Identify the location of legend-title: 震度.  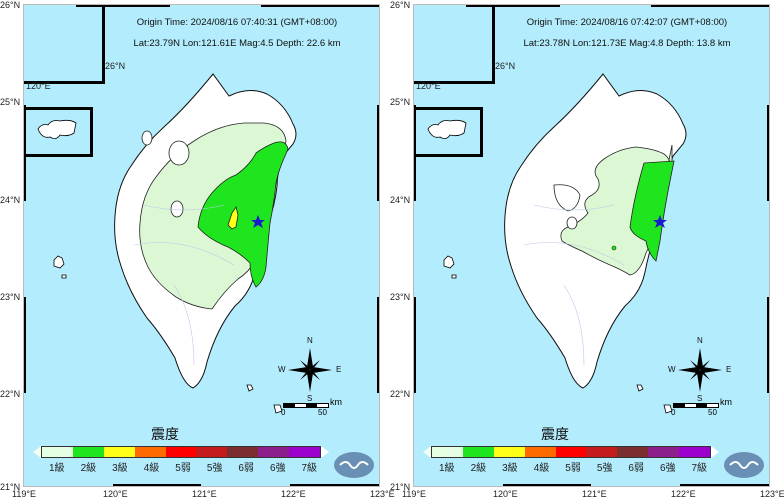
(555, 434).